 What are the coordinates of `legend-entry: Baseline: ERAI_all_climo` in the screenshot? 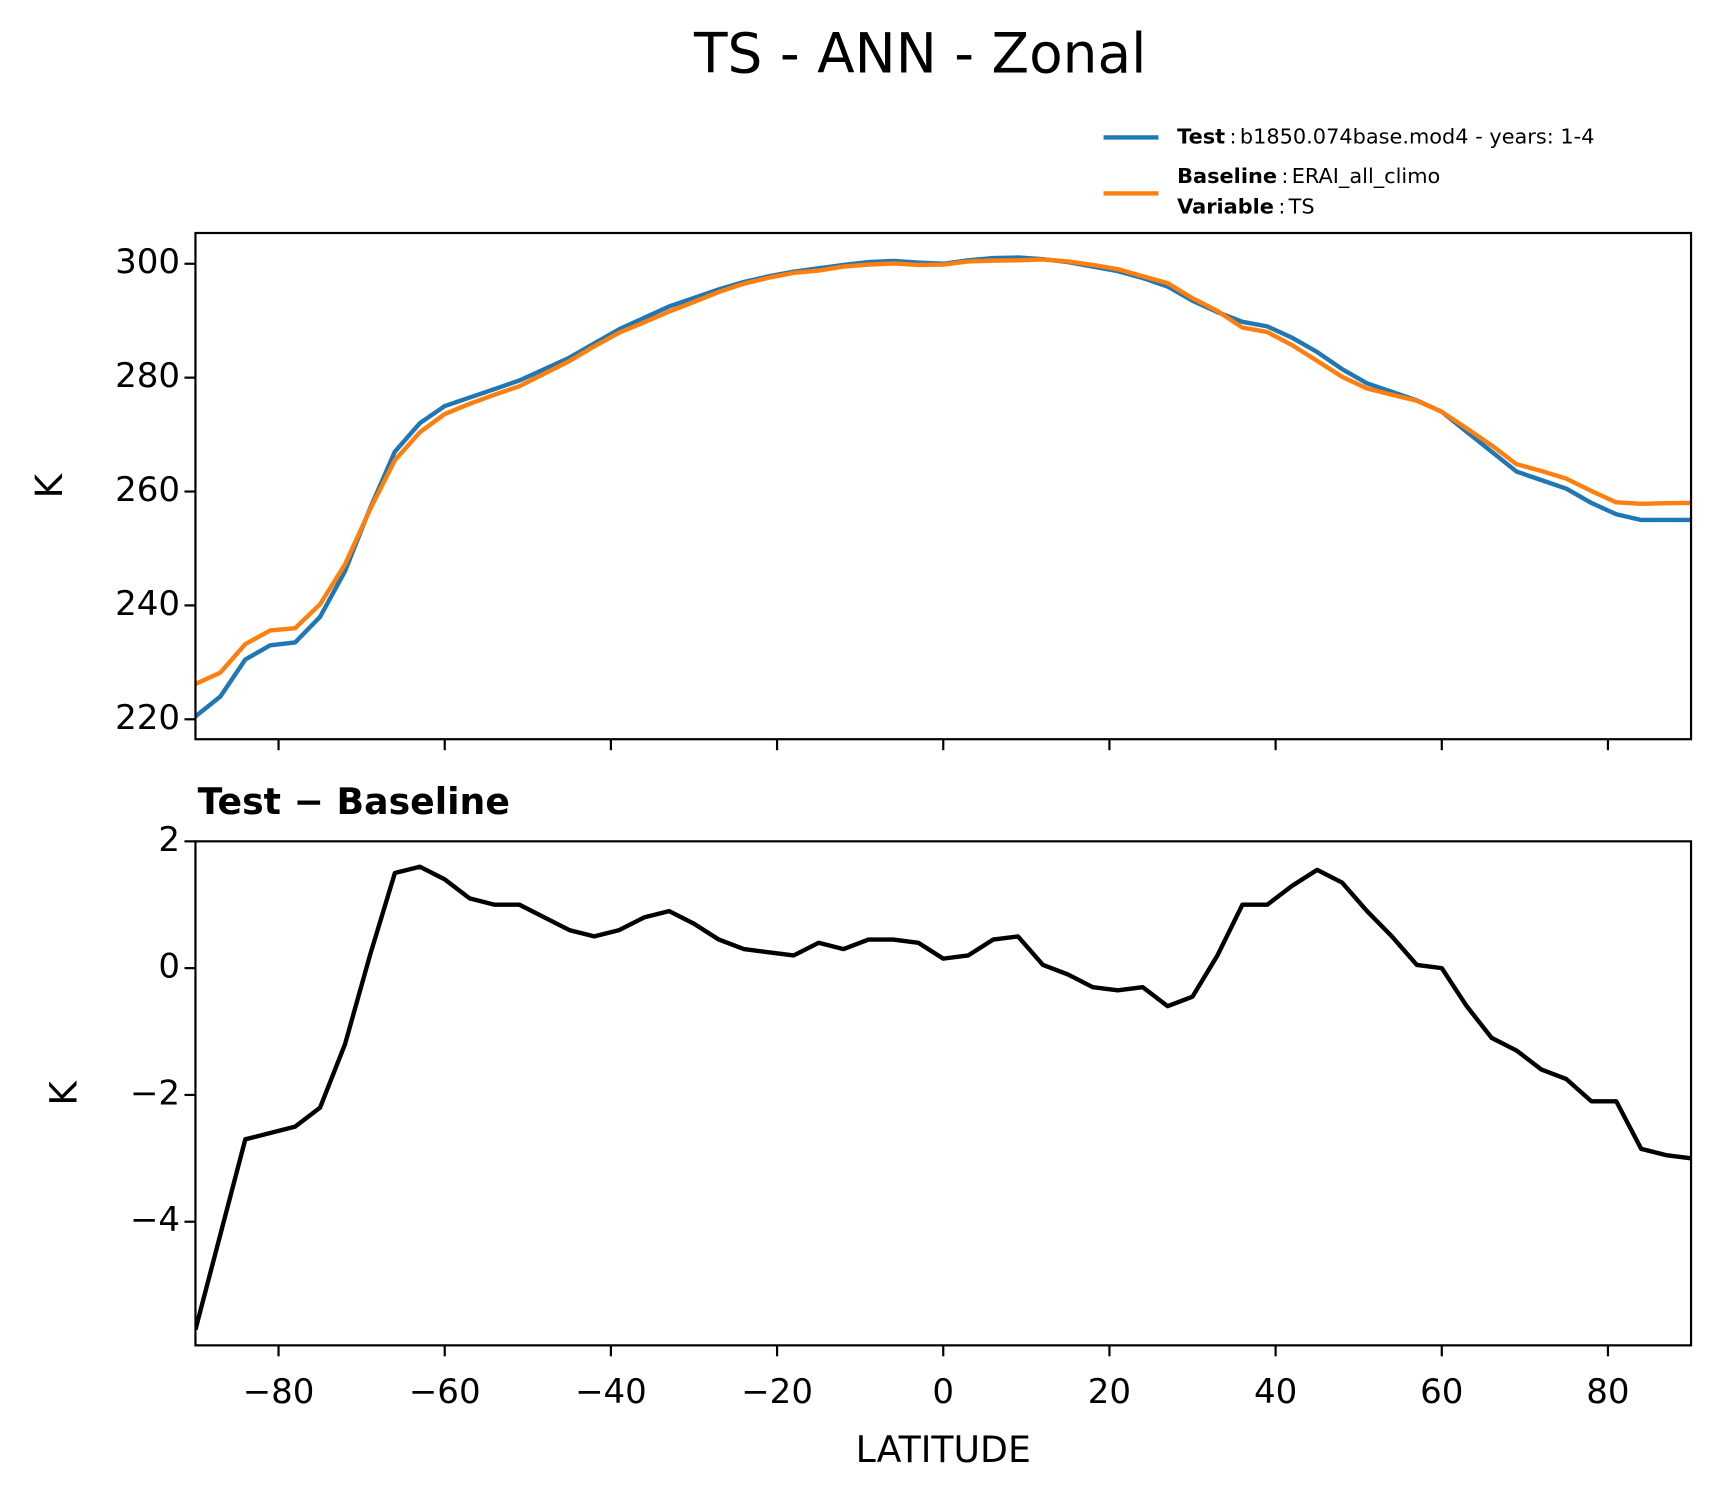 It's located at (1308, 176).